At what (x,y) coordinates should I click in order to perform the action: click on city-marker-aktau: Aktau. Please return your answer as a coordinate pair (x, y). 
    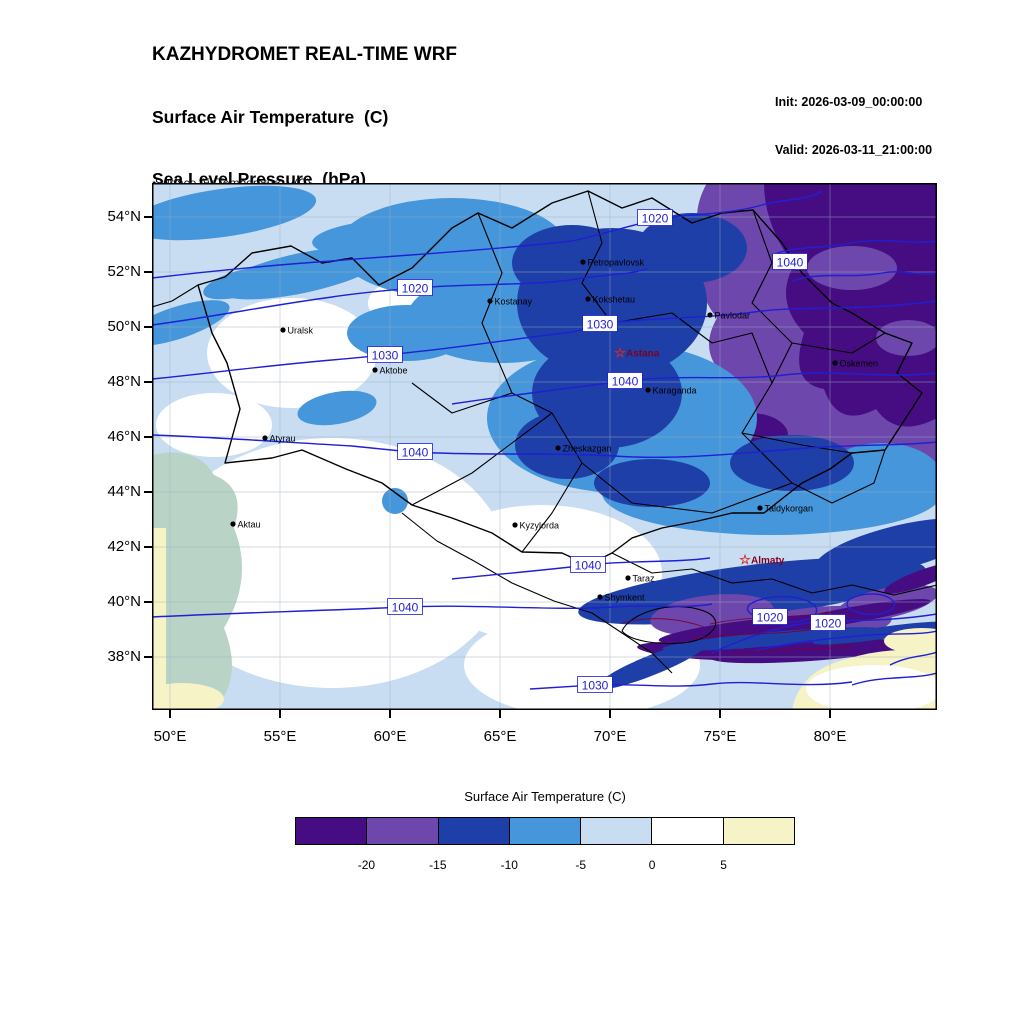
    Looking at the image, I should click on (245, 525).